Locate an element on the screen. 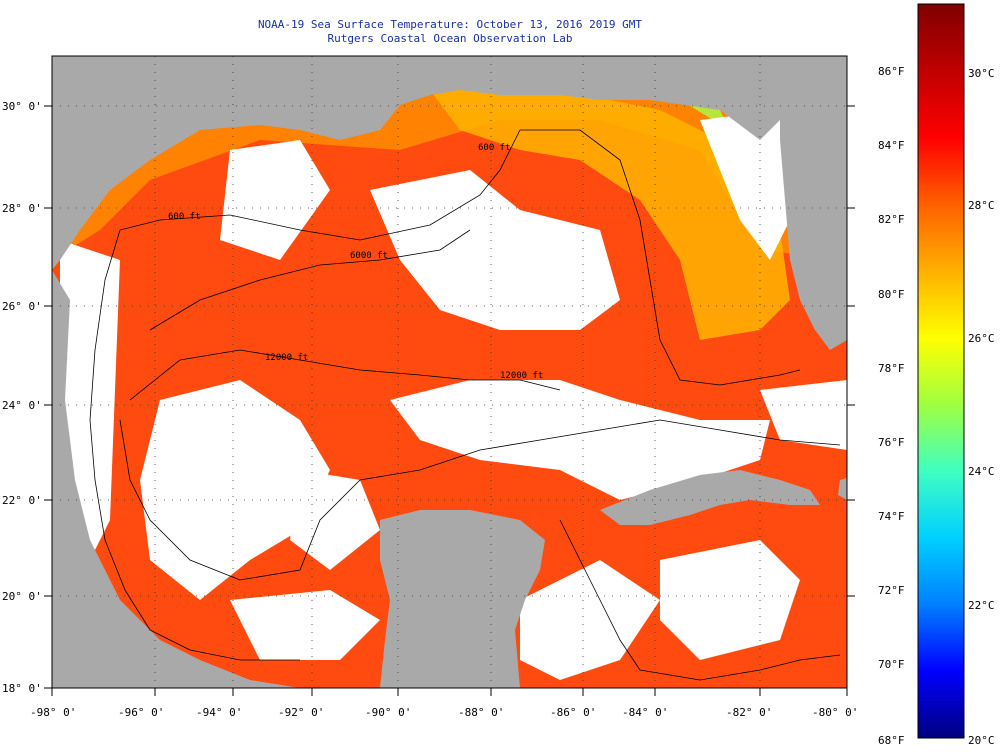  contour-12000ft is located at coordinates (345, 375).